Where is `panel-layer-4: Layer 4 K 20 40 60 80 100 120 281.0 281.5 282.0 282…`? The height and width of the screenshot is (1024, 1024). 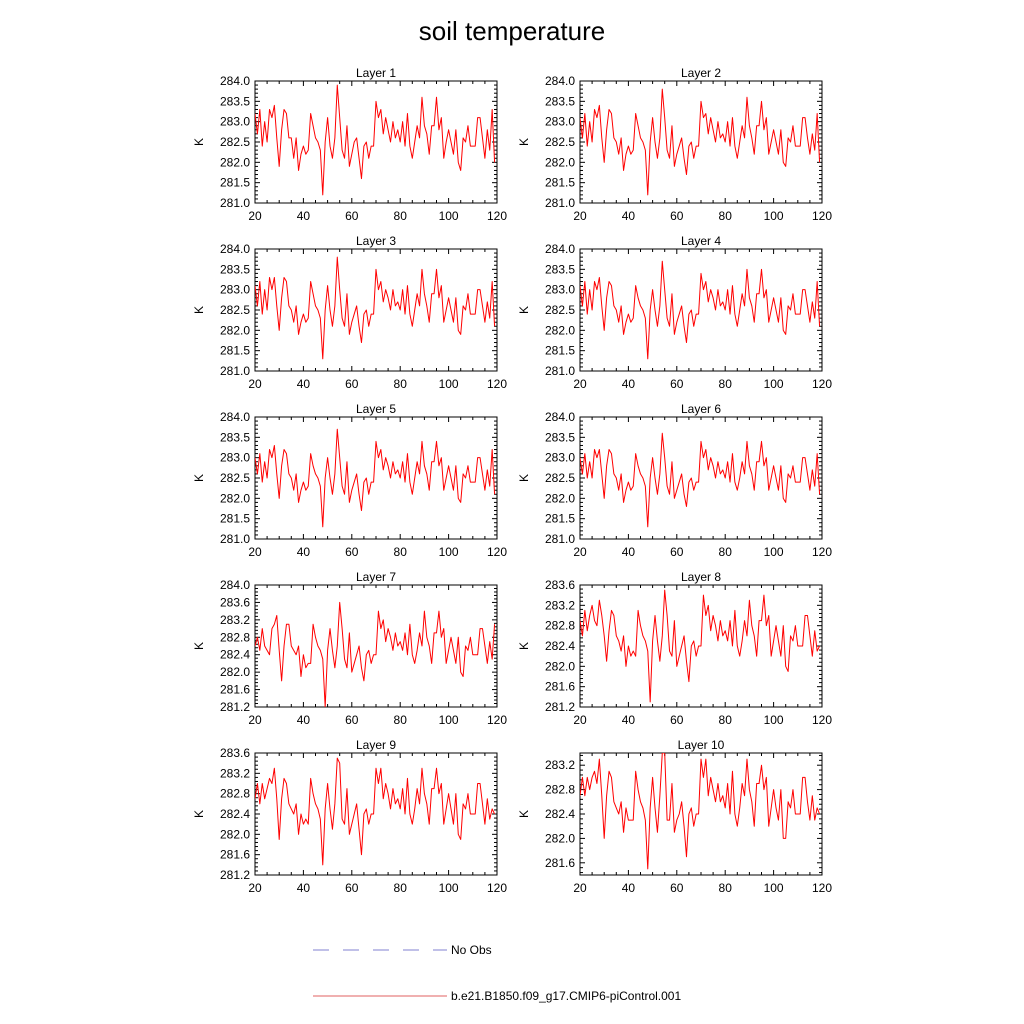
panel-layer-4: Layer 4 K 20 40 60 80 100 120 281.0 281.5 282.0 282… is located at coordinates (674, 312).